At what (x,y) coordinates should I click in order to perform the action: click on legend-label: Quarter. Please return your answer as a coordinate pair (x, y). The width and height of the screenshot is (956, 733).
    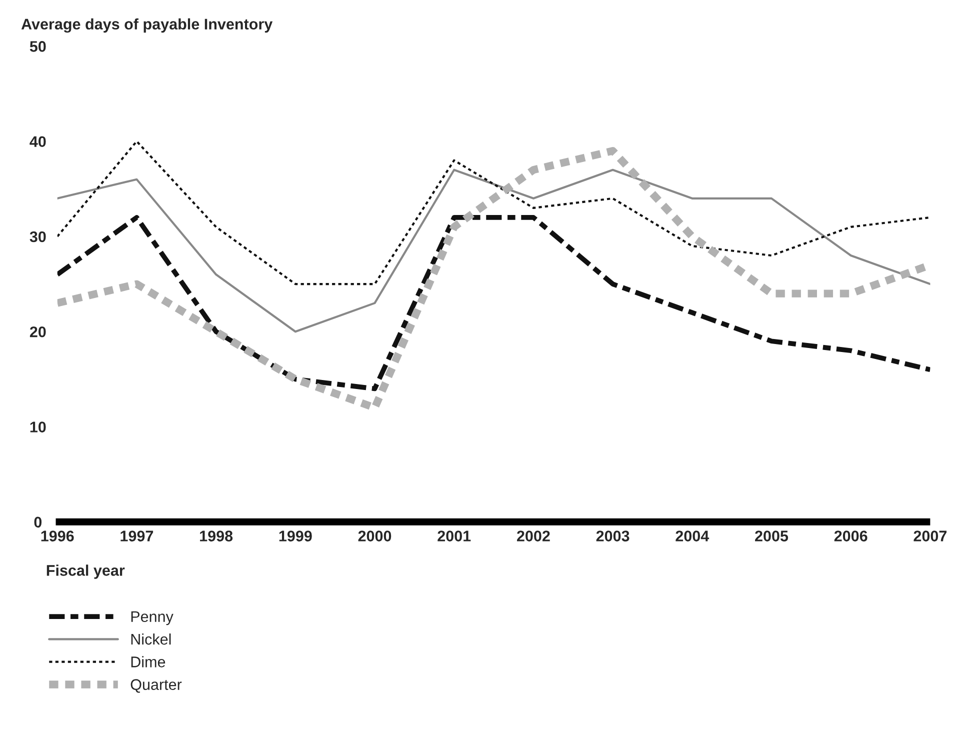
    Looking at the image, I should click on (156, 686).